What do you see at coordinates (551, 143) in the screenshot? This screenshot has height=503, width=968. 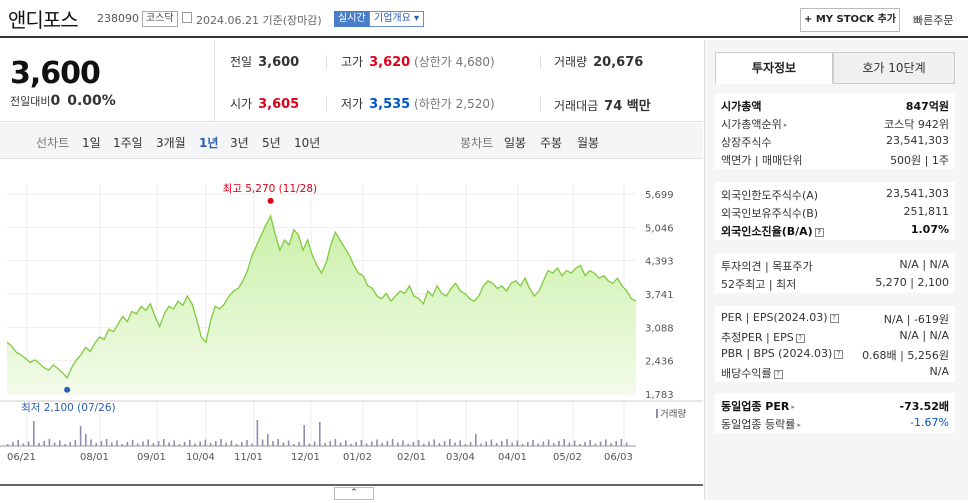 I see `tab-candle-weekly: 주봉` at bounding box center [551, 143].